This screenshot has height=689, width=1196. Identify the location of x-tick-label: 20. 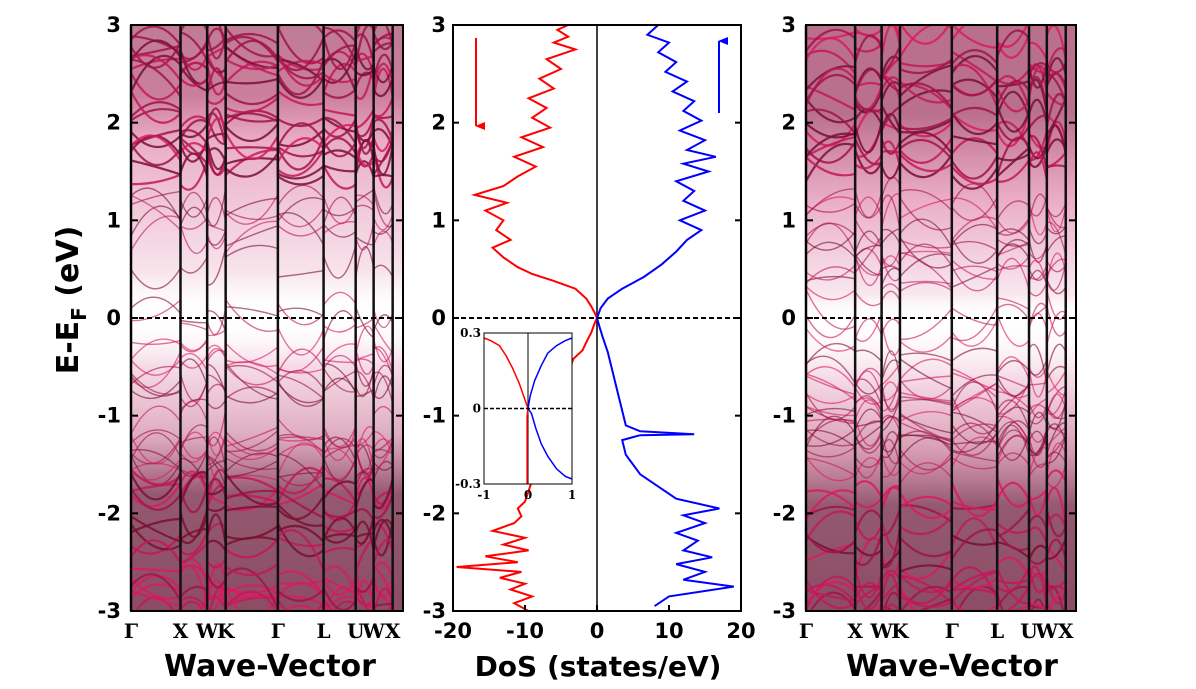
(740, 631).